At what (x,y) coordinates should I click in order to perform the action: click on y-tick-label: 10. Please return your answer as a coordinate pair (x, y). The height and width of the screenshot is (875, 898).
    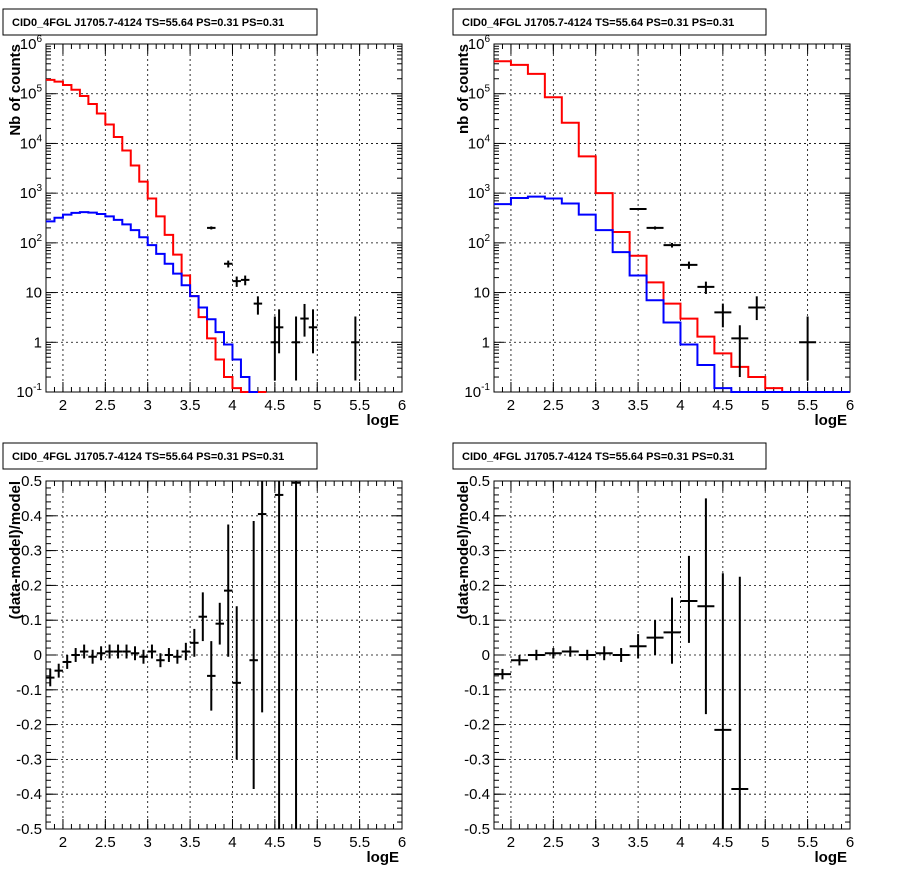
    Looking at the image, I should click on (33, 293).